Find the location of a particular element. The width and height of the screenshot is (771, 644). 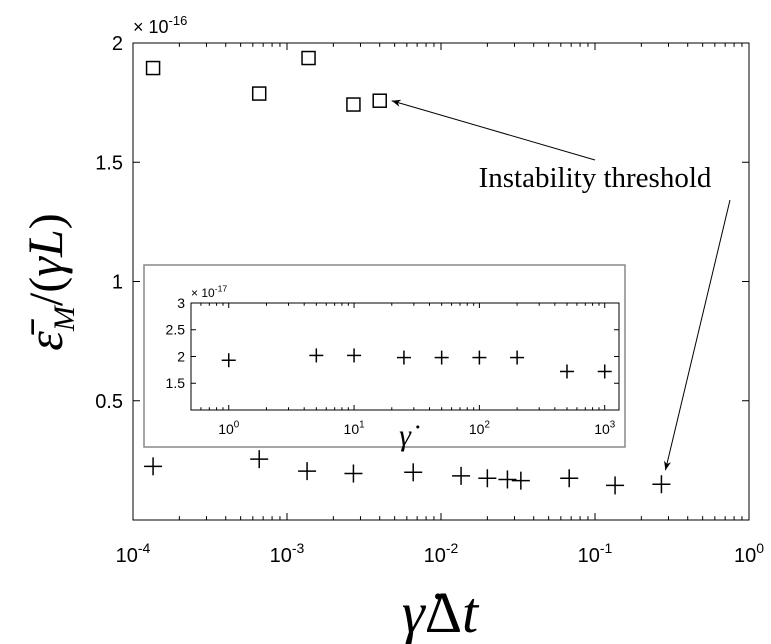

main-axis-multiplier: × 10⁻¹⁶ is located at coordinates (160, 25).